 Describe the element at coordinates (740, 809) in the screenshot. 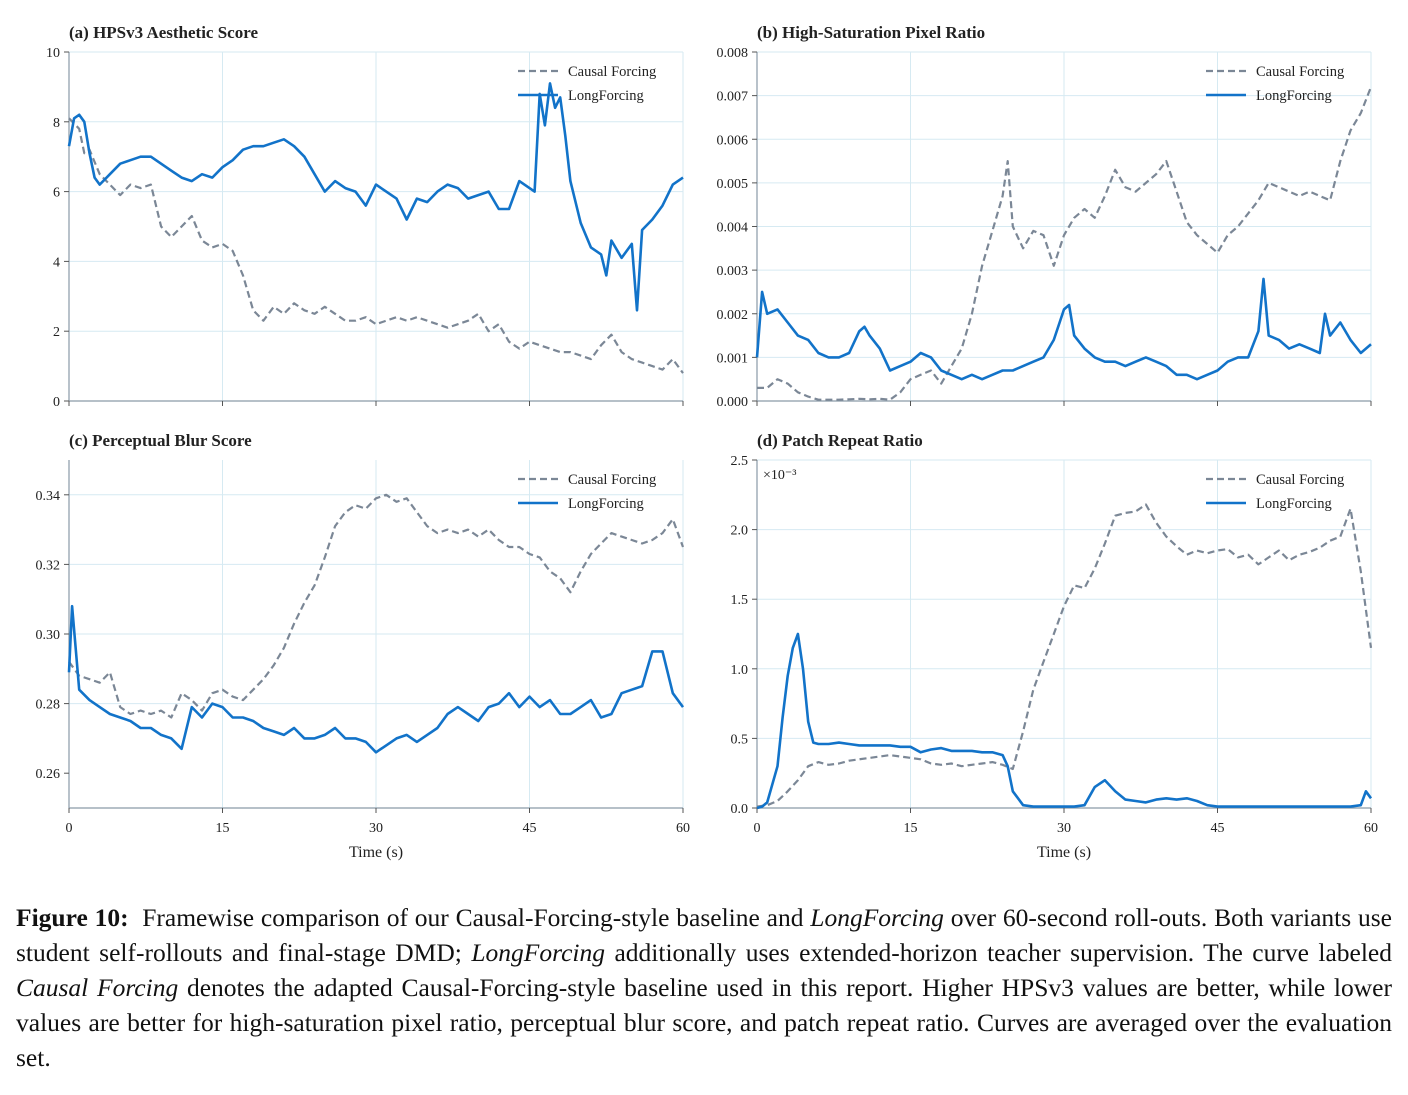

I see `y-tick-label: 0.0` at that location.